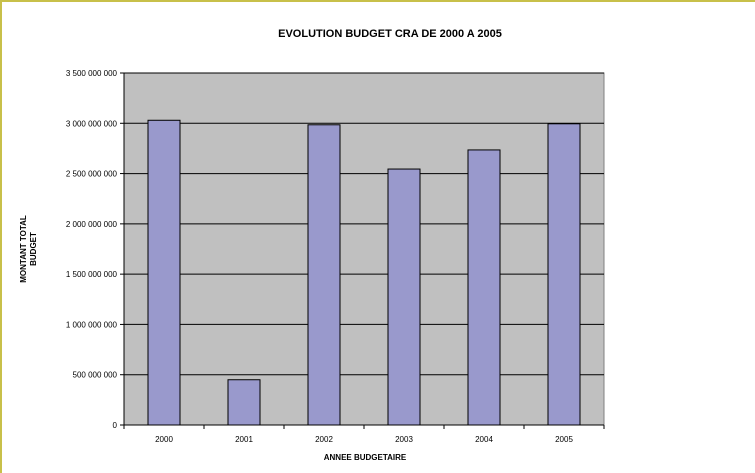 The width and height of the screenshot is (755, 473). I want to click on chart-title: EVOLUTION BUDGET CRA DE 2000 A 2005, so click(390, 34).